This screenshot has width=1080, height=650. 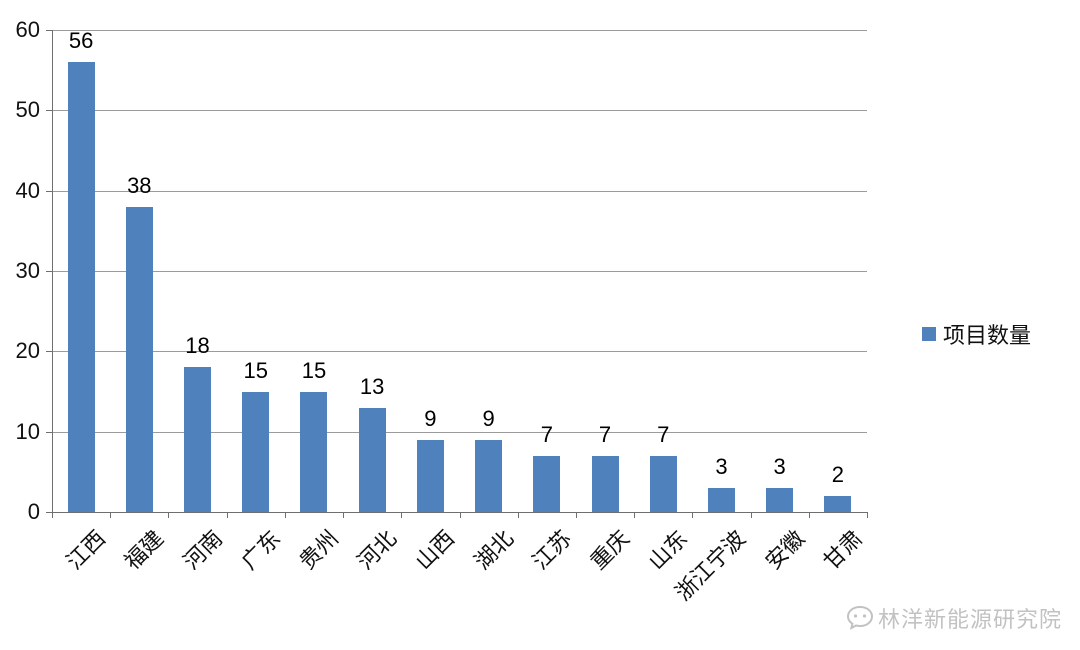 What do you see at coordinates (198, 439) in the screenshot?
I see `bar-河南` at bounding box center [198, 439].